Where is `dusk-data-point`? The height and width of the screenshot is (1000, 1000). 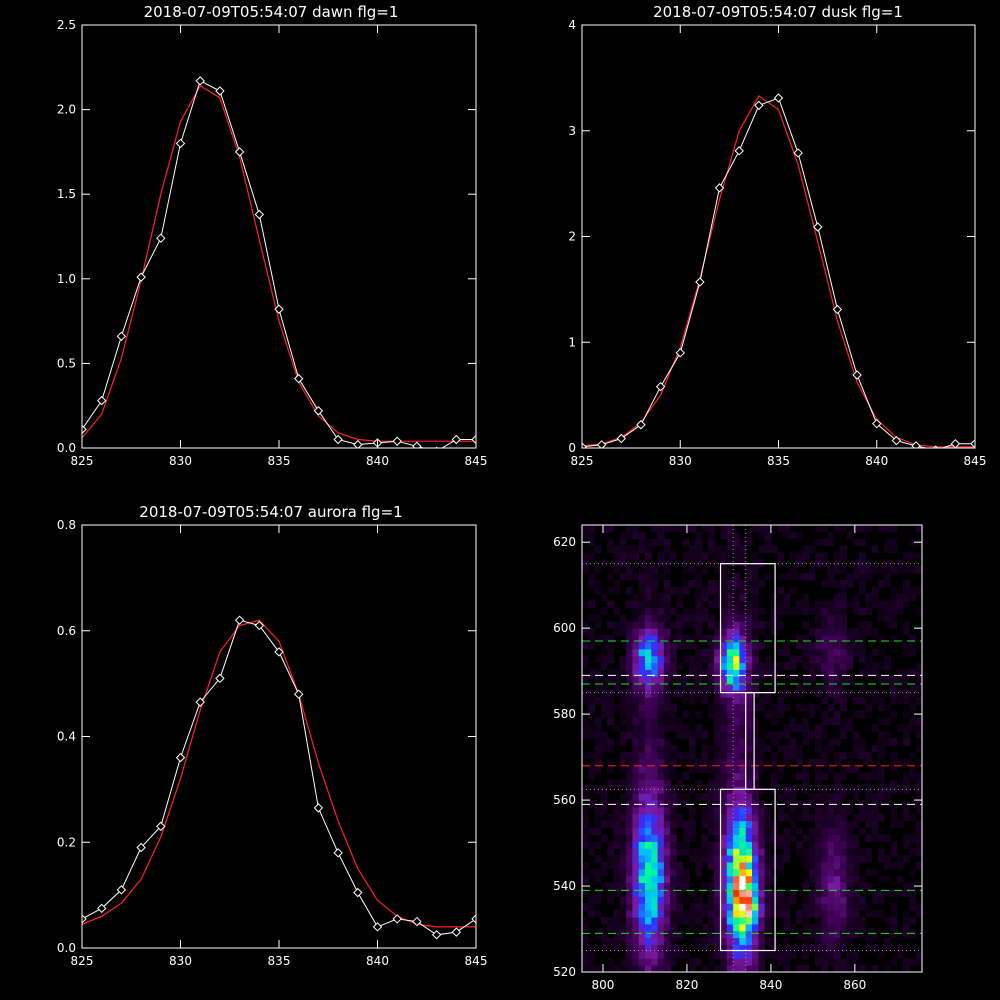 dusk-data-point is located at coordinates (877, 423).